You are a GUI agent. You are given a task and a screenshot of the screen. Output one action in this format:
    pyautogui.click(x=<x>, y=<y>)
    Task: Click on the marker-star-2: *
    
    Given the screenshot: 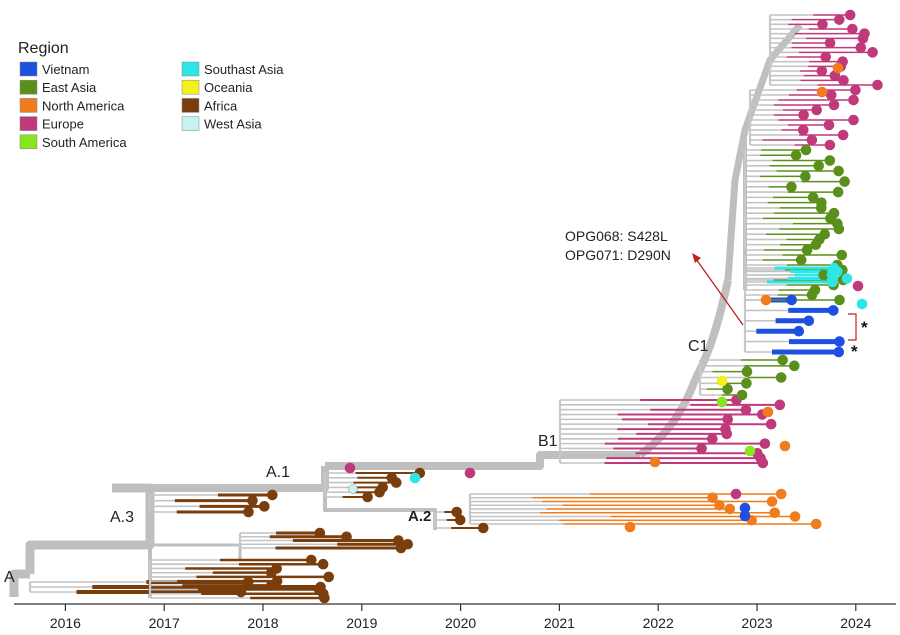 What is the action you would take?
    pyautogui.click(x=854, y=351)
    